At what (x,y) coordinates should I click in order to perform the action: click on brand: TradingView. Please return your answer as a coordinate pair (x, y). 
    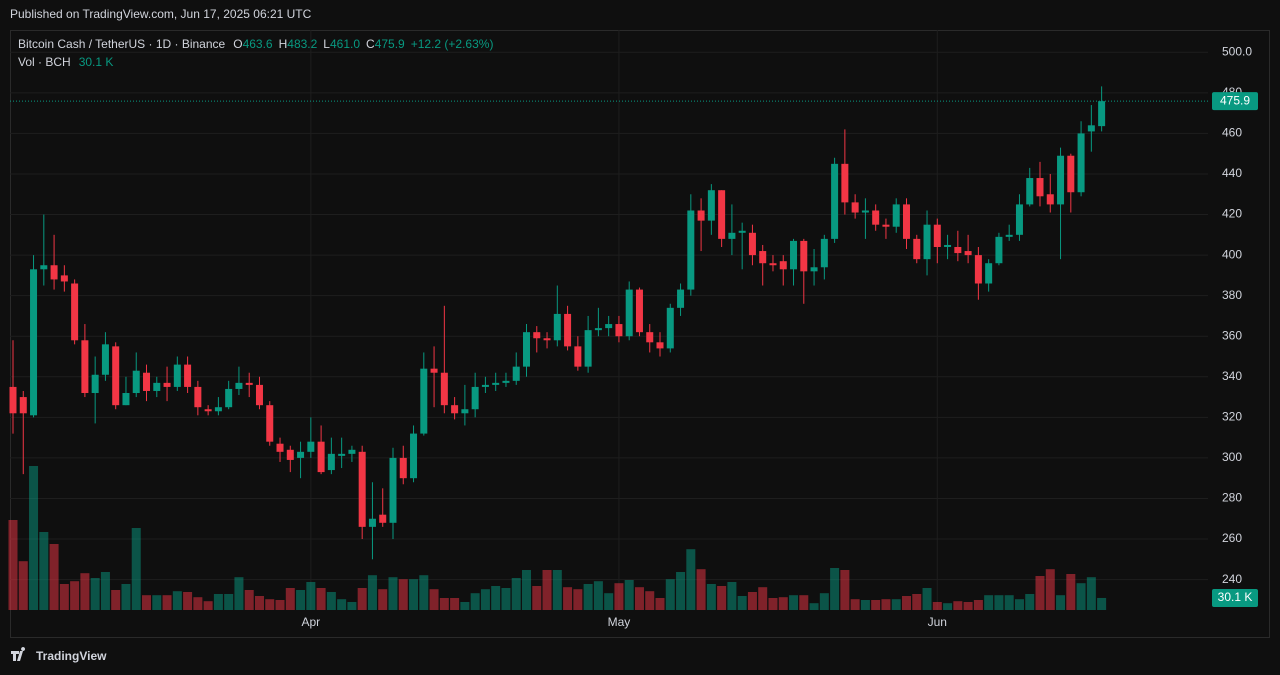
    Looking at the image, I should click on (59, 655).